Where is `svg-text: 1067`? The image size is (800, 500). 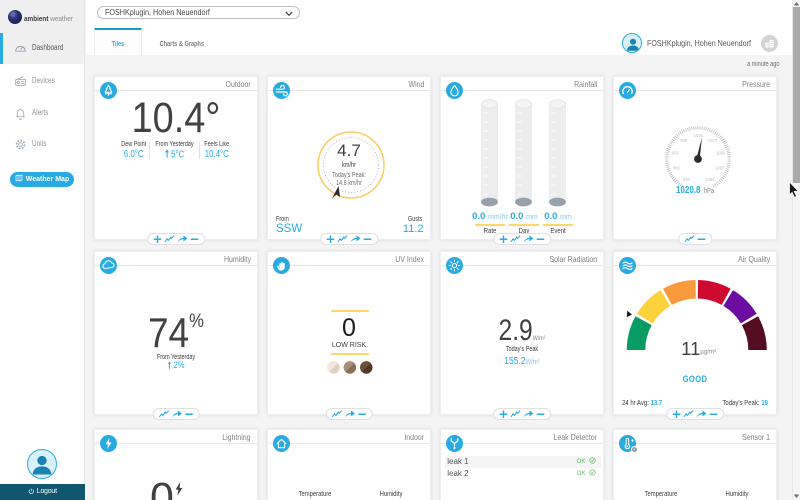
svg-text: 1067 is located at coordinates (720, 168).